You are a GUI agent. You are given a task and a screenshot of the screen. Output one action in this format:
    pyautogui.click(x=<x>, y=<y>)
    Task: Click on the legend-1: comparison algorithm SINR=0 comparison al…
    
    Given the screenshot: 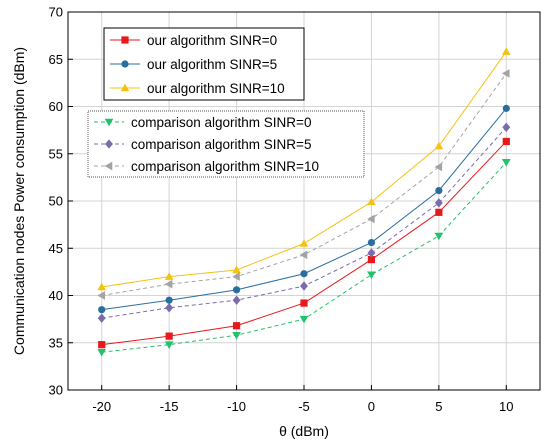 What is the action you would take?
    pyautogui.click(x=226, y=144)
    